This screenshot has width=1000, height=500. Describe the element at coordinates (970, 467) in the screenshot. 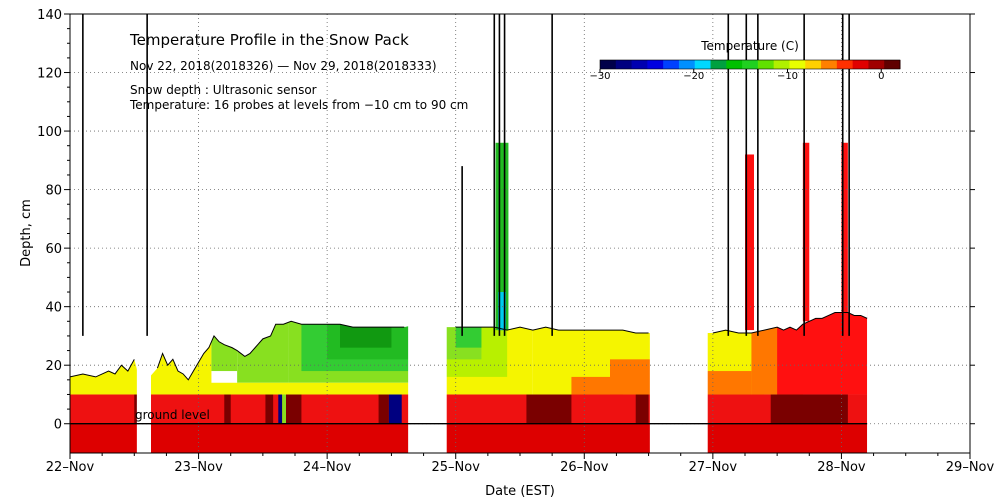

I see `x-tick-label-7: 29–Nov` at that location.